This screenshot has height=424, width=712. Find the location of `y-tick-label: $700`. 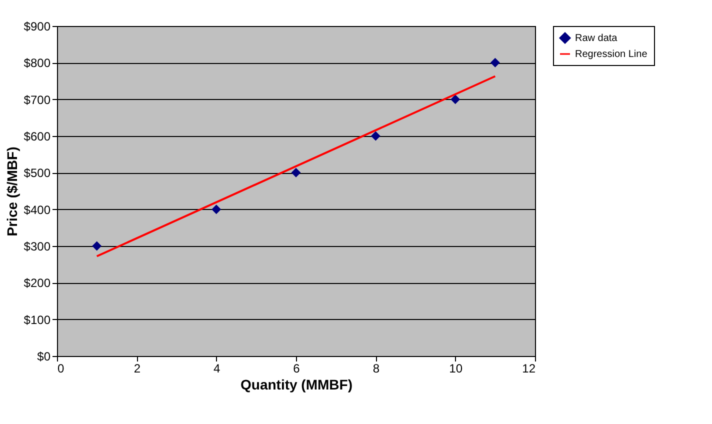

y-tick-label: $700 is located at coordinates (37, 99).